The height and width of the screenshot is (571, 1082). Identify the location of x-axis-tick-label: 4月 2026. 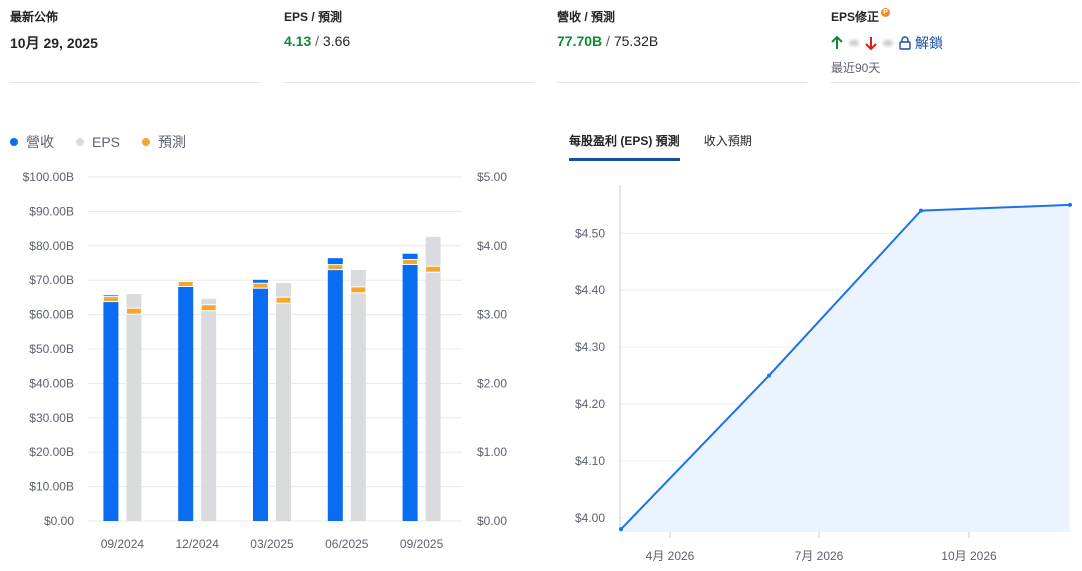
(670, 556).